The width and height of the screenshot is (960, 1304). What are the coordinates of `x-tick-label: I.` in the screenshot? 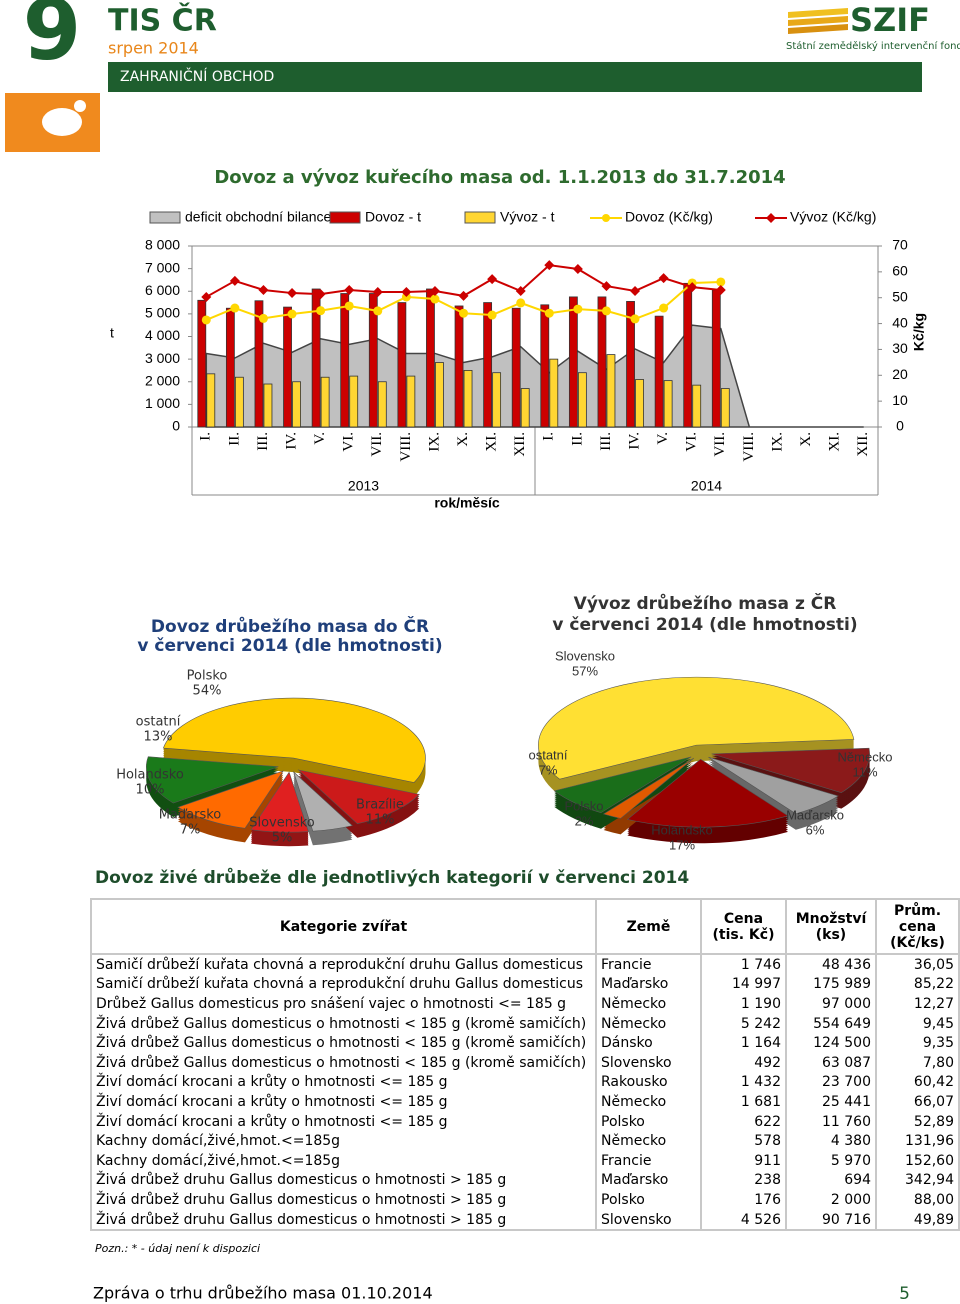 It's located at (549, 436).